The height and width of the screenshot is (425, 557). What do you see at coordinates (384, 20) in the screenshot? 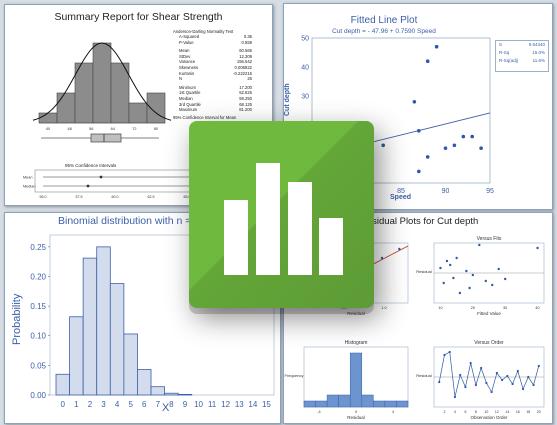
I see `fitted-line-title: Fitted Line Plot` at bounding box center [384, 20].